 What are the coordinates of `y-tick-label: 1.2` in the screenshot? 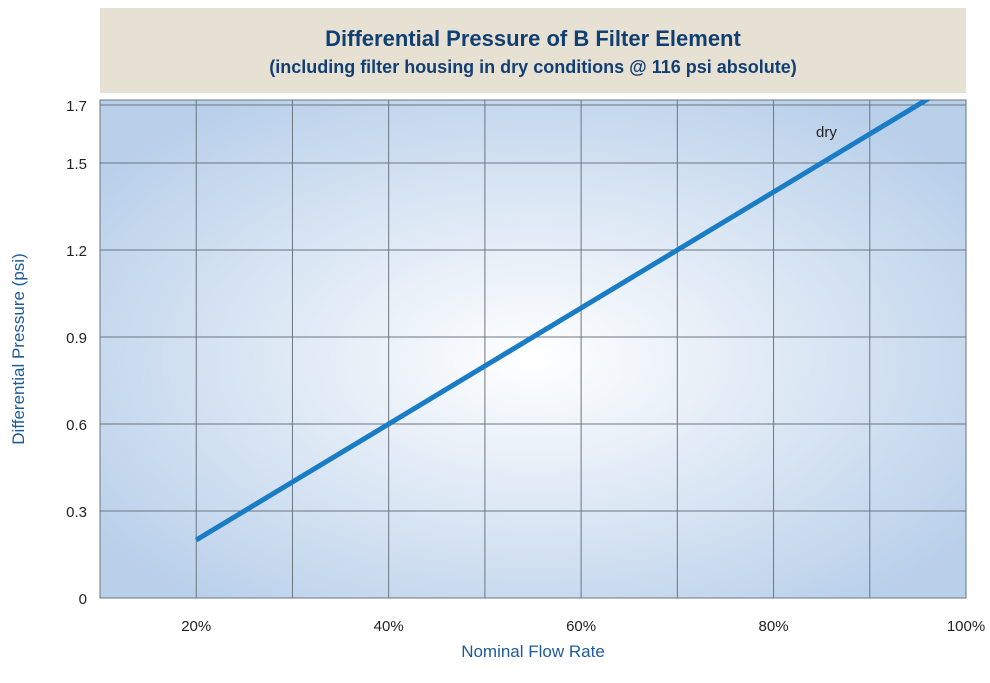 It's located at (76, 251).